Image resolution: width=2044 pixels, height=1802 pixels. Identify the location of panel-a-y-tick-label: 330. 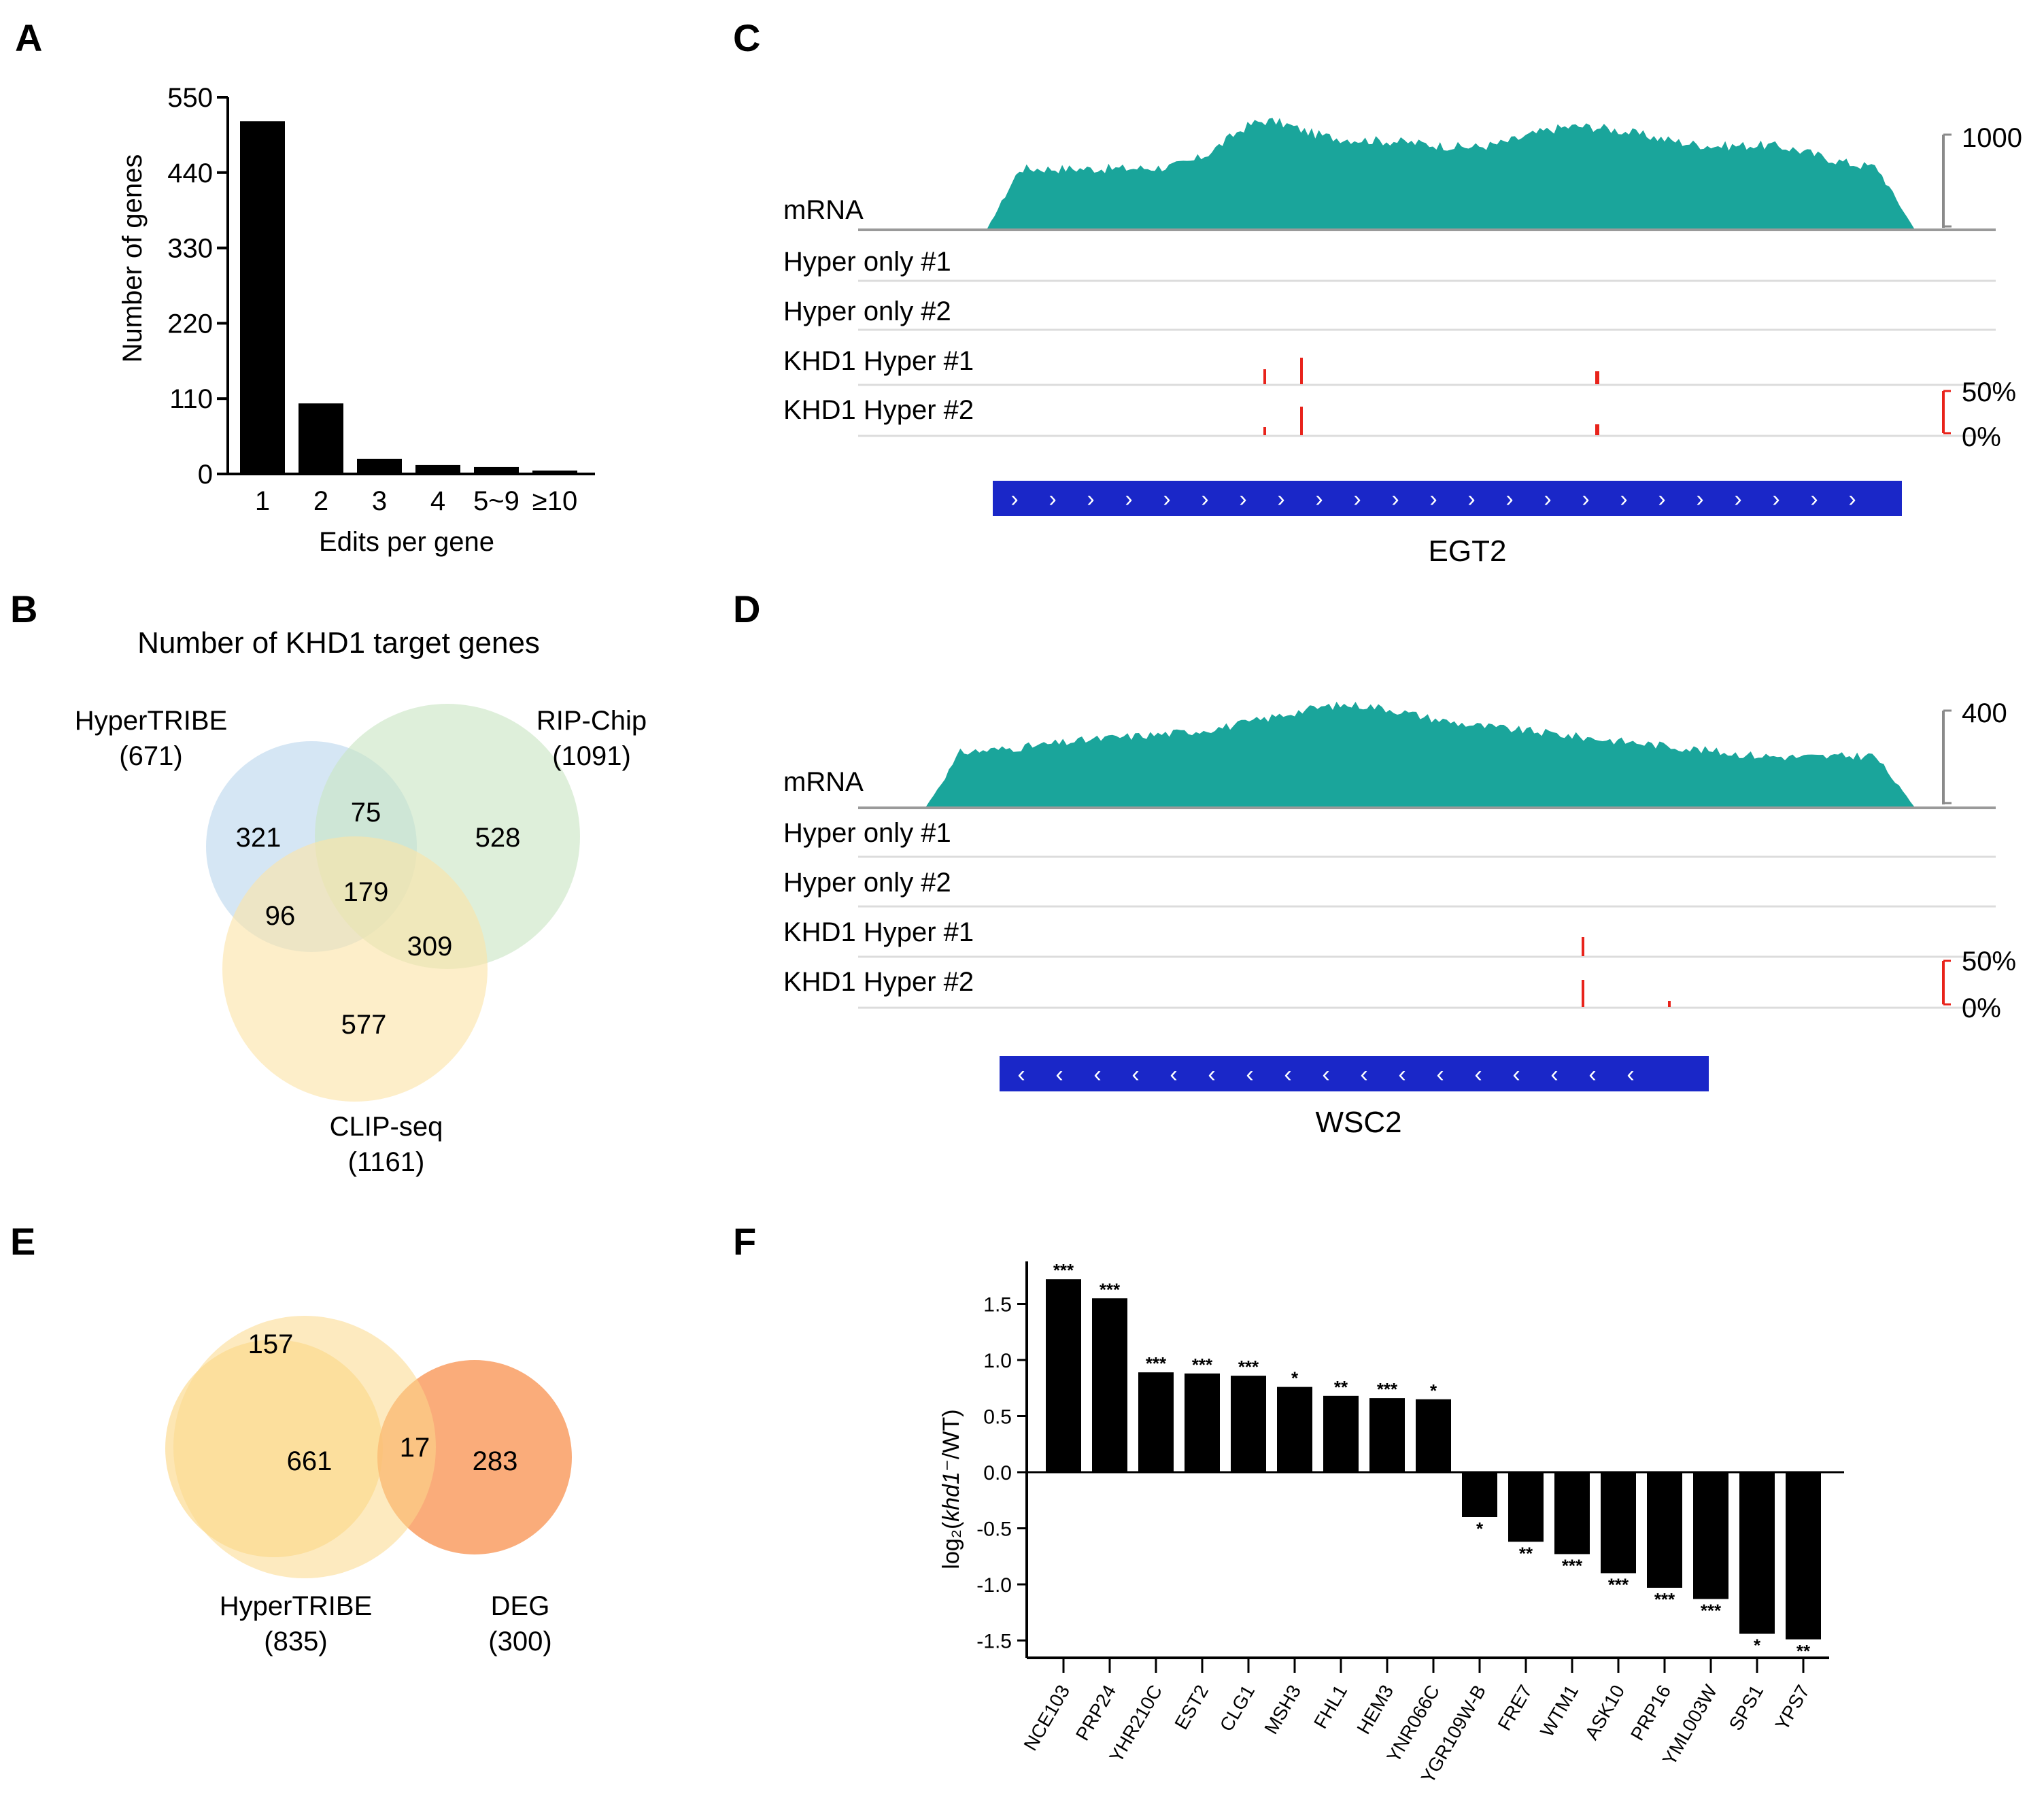
(190, 249).